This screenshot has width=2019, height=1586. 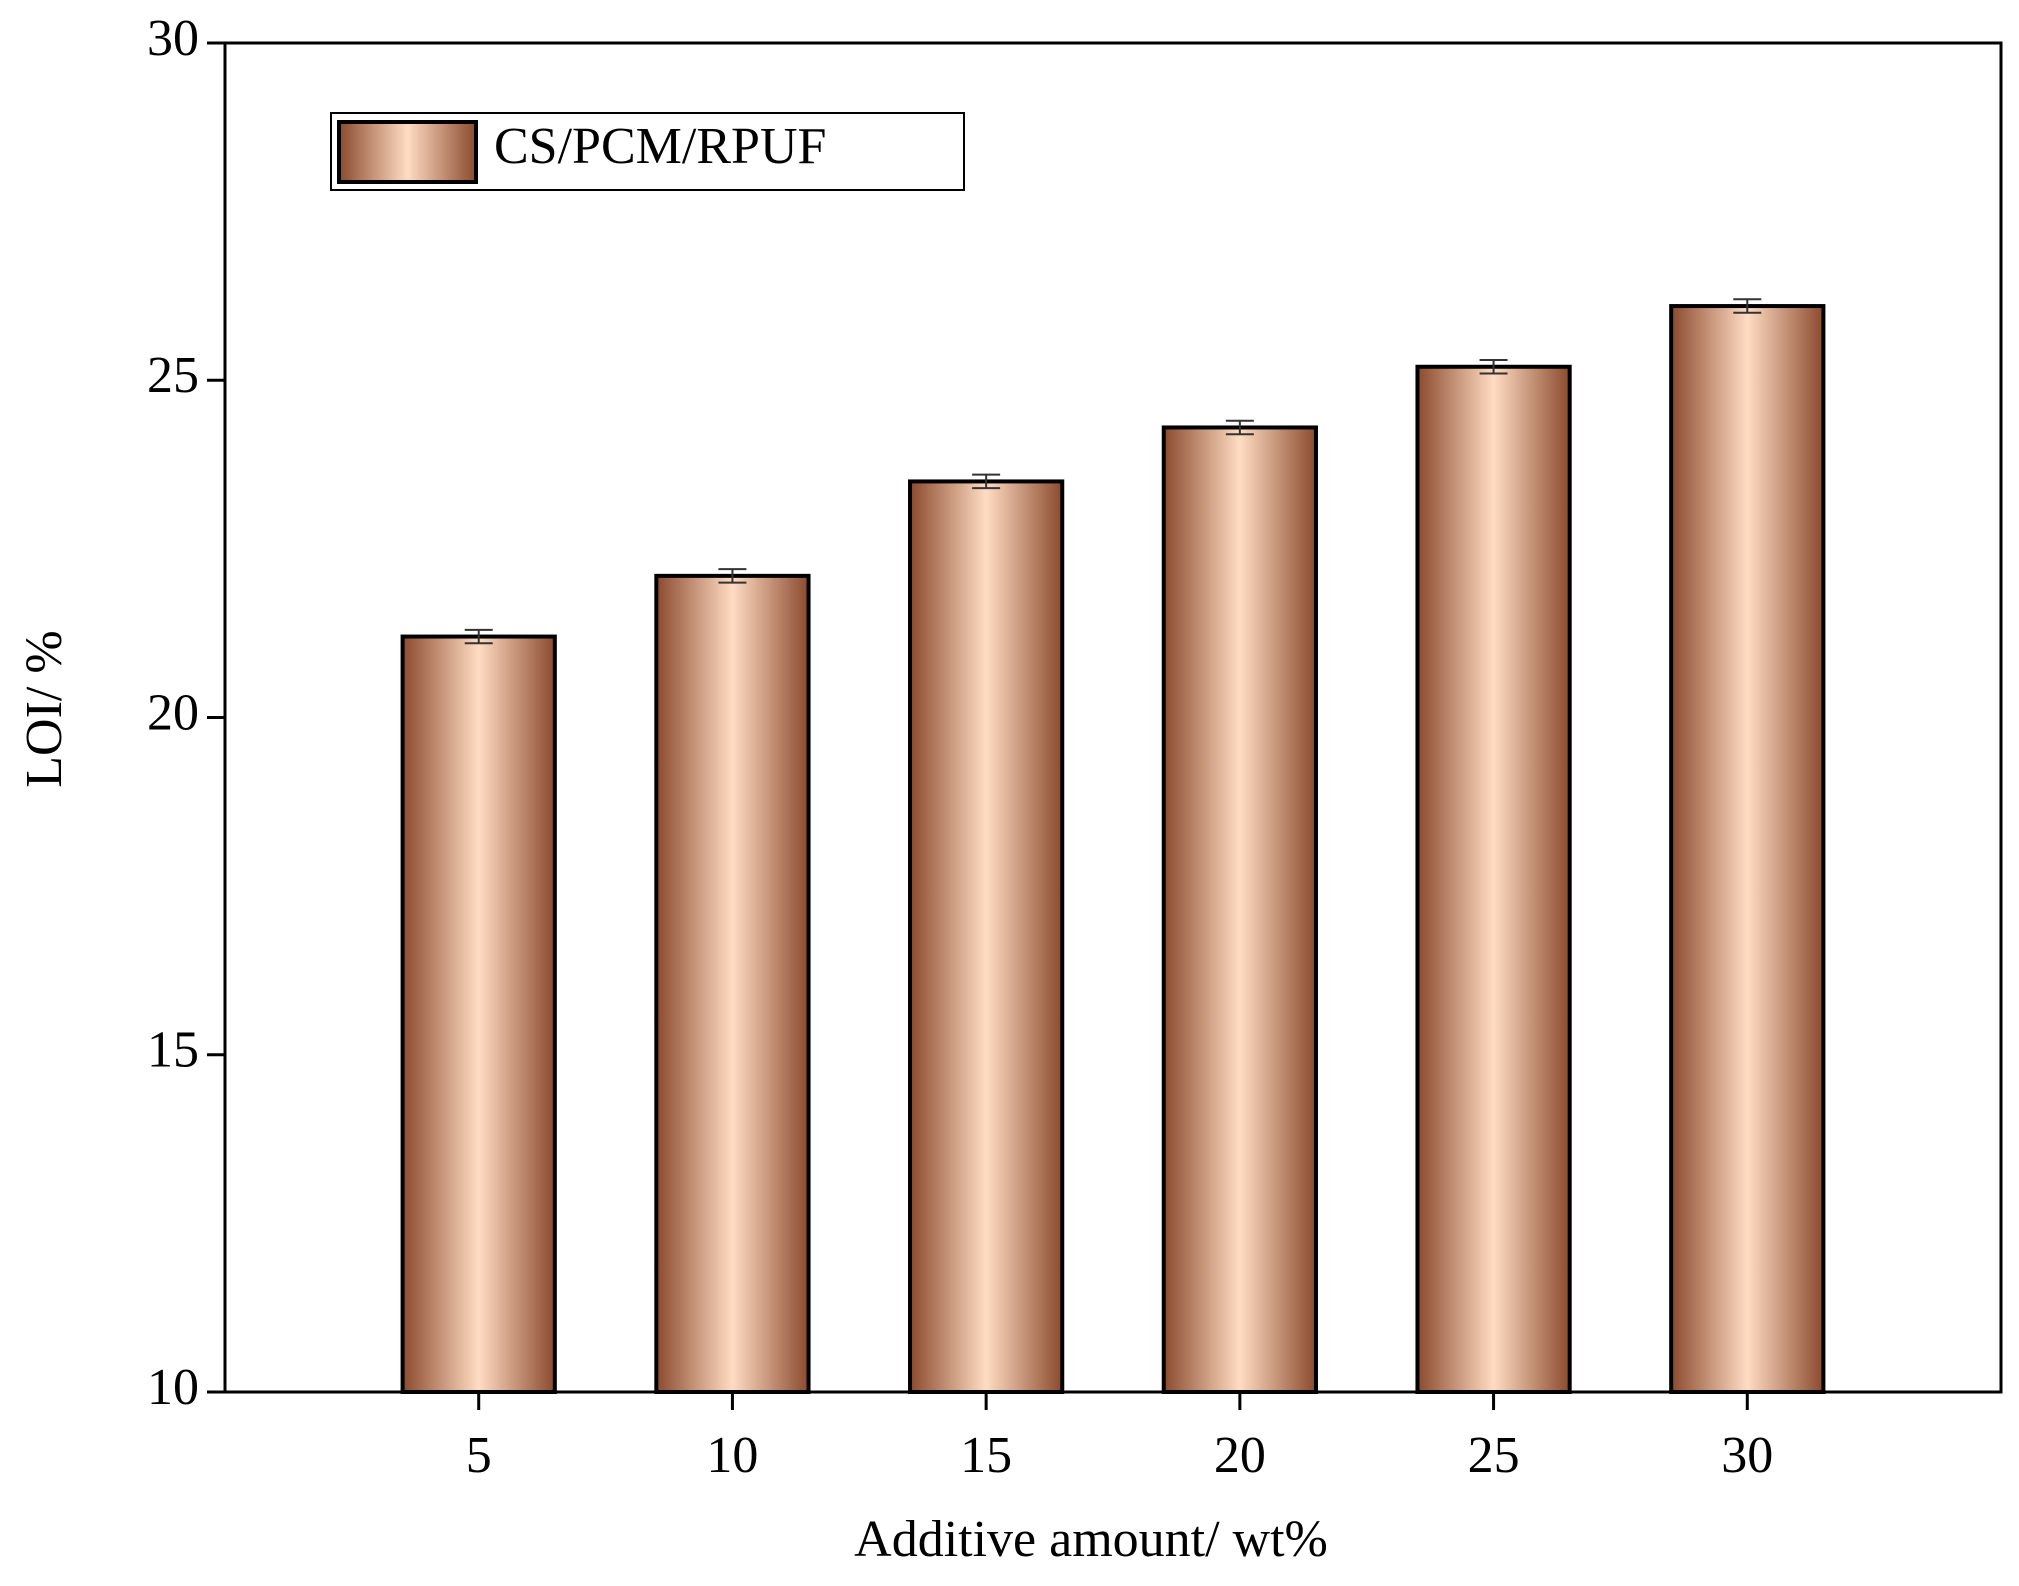 What do you see at coordinates (1747, 1455) in the screenshot?
I see `x-tick-label: 30` at bounding box center [1747, 1455].